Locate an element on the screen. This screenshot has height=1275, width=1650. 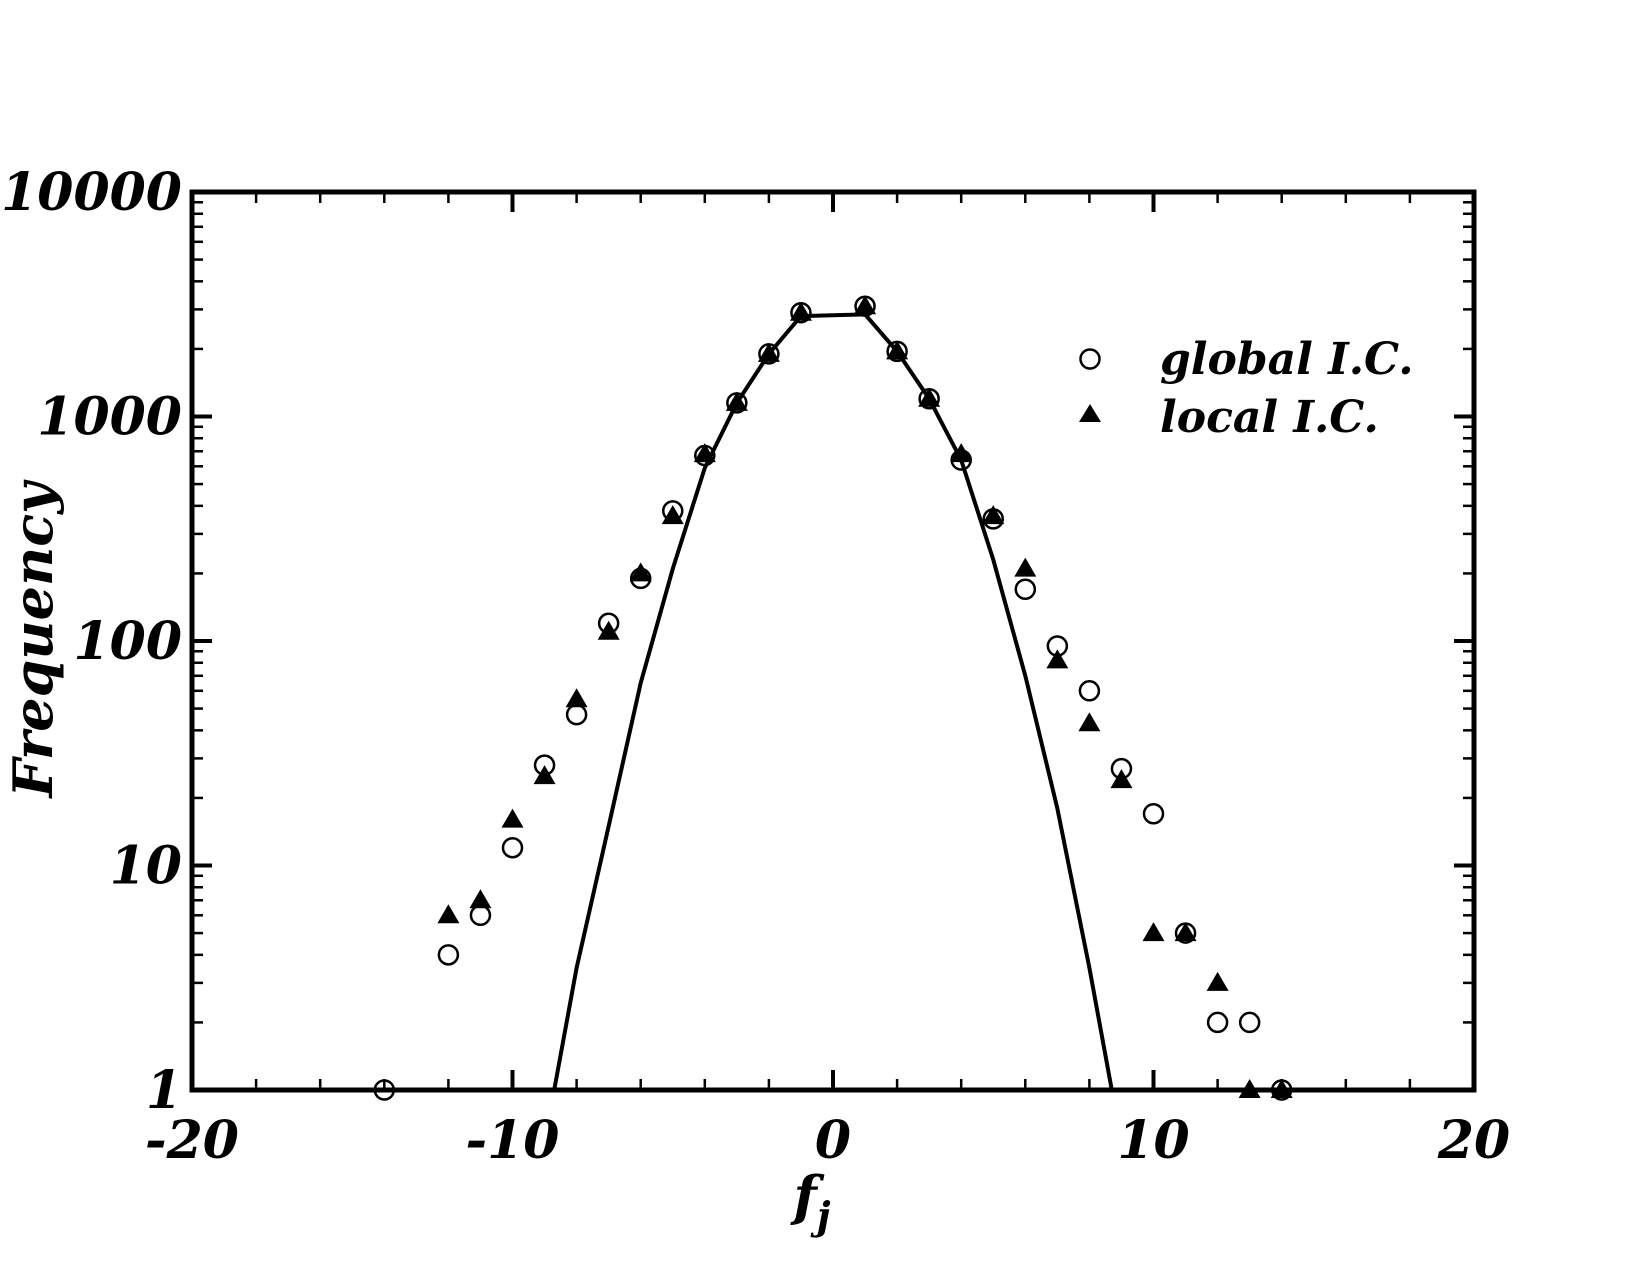
legend: global I.C. local I.C. is located at coordinates (1246, 388).